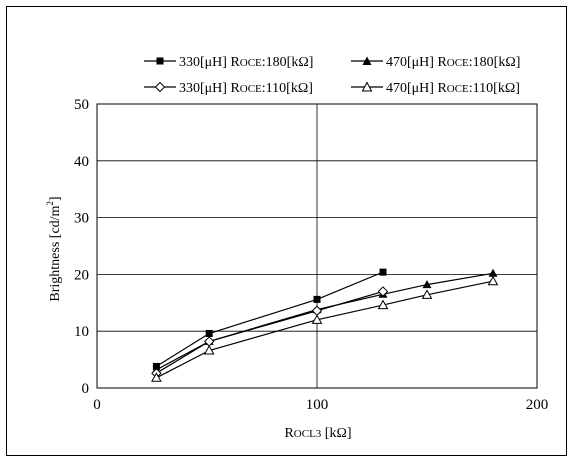 The height and width of the screenshot is (463, 574). I want to click on legend-entry-330-180: 330[μH] ROCE:180[kΩ], so click(228, 62).